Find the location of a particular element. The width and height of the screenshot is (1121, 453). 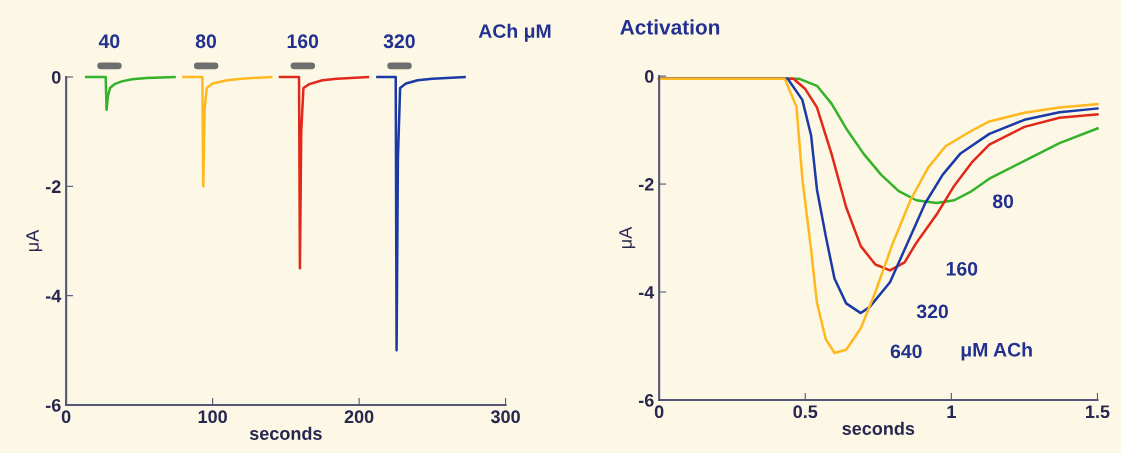

series-label: 40 is located at coordinates (109, 41).